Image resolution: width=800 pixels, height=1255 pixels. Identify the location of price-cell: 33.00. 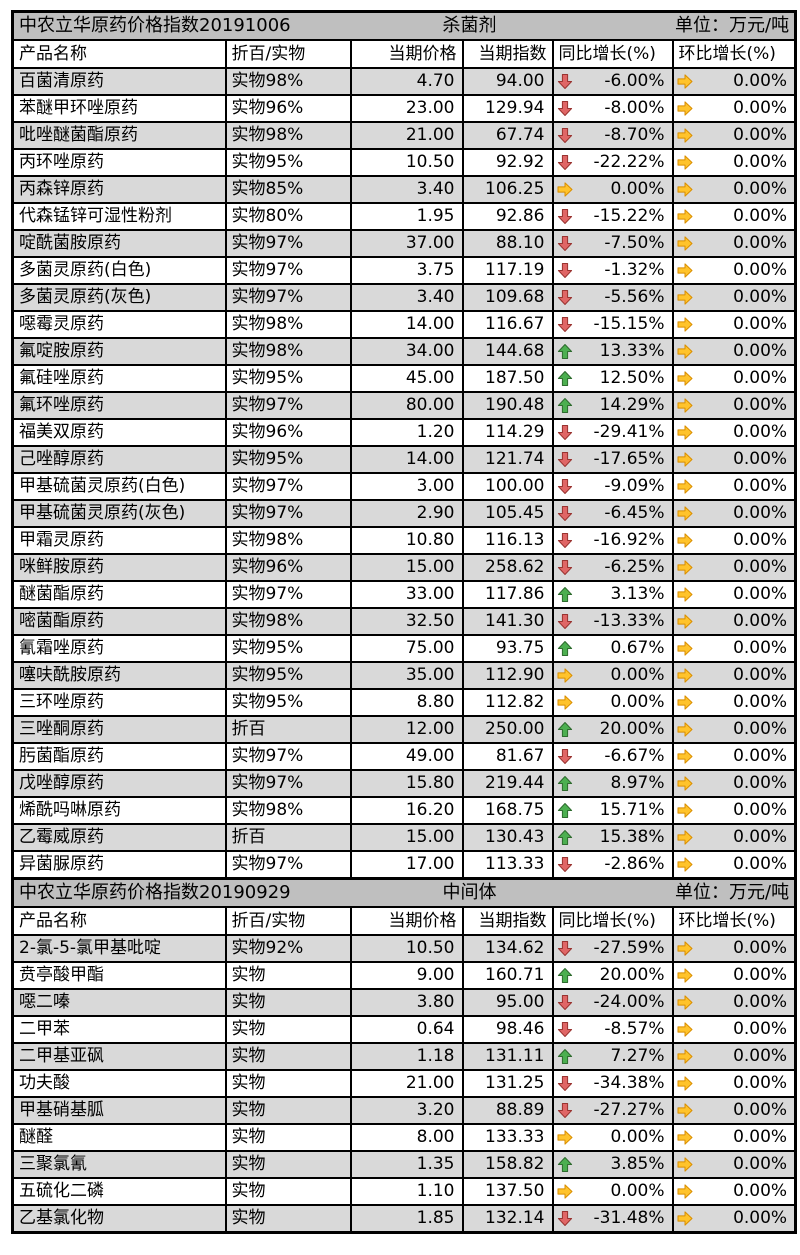
(406, 594).